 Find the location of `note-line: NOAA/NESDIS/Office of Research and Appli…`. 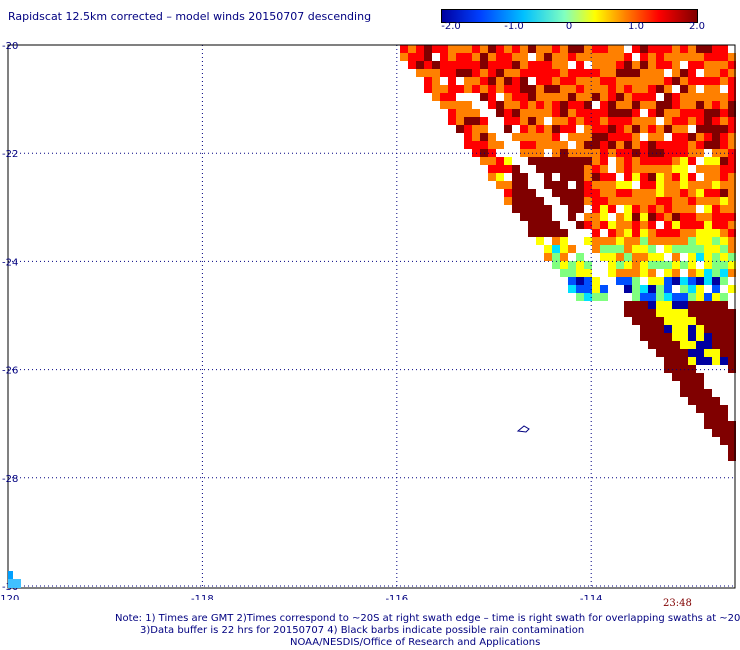

note-line: NOAA/NESDIS/Office of Research and Appli… is located at coordinates (415, 642).